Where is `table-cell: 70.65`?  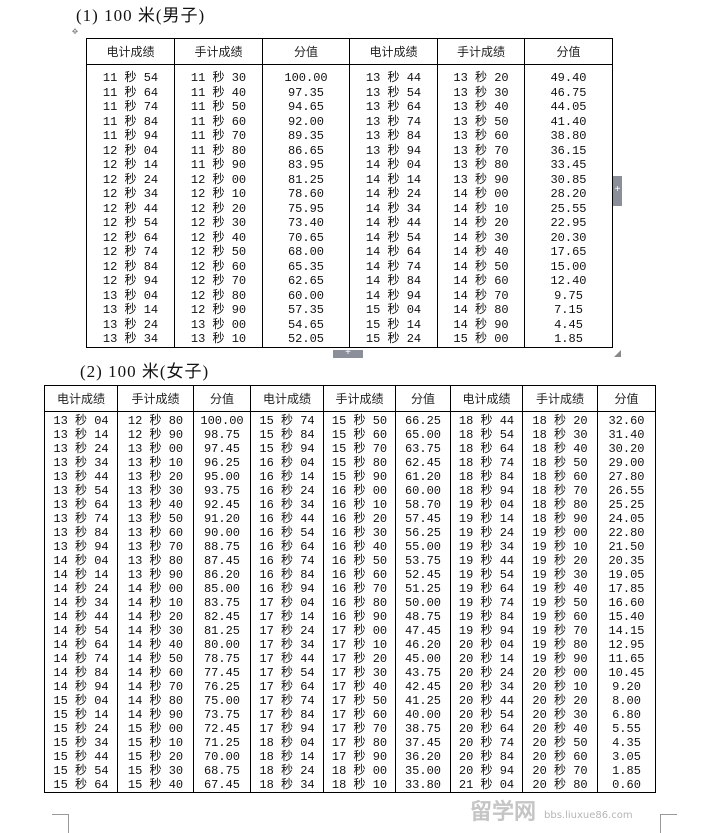 table-cell: 70.65 is located at coordinates (306, 237).